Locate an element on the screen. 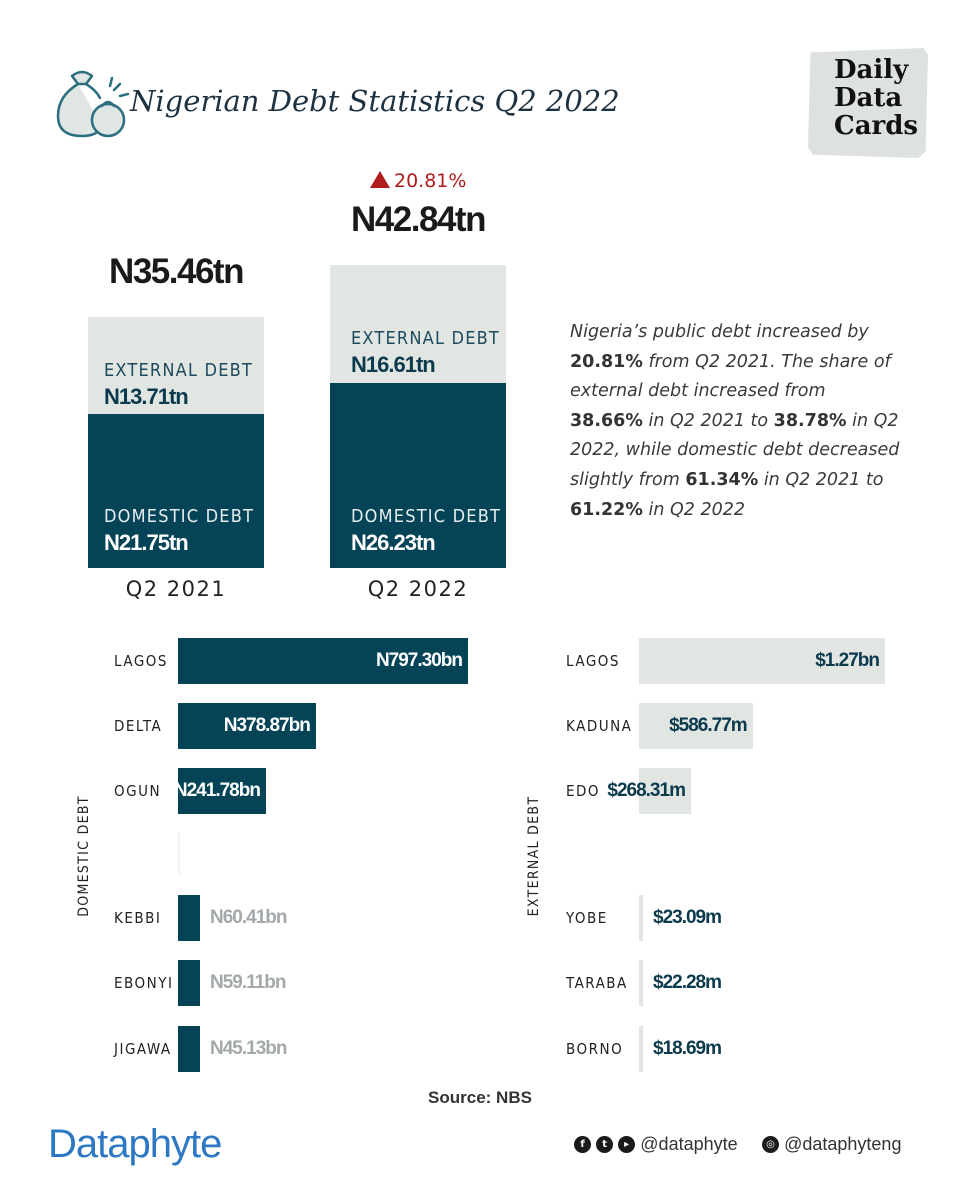 The height and width of the screenshot is (1200, 960). external-debt-axis-label: EXTERNAL DEBT is located at coordinates (534, 856).